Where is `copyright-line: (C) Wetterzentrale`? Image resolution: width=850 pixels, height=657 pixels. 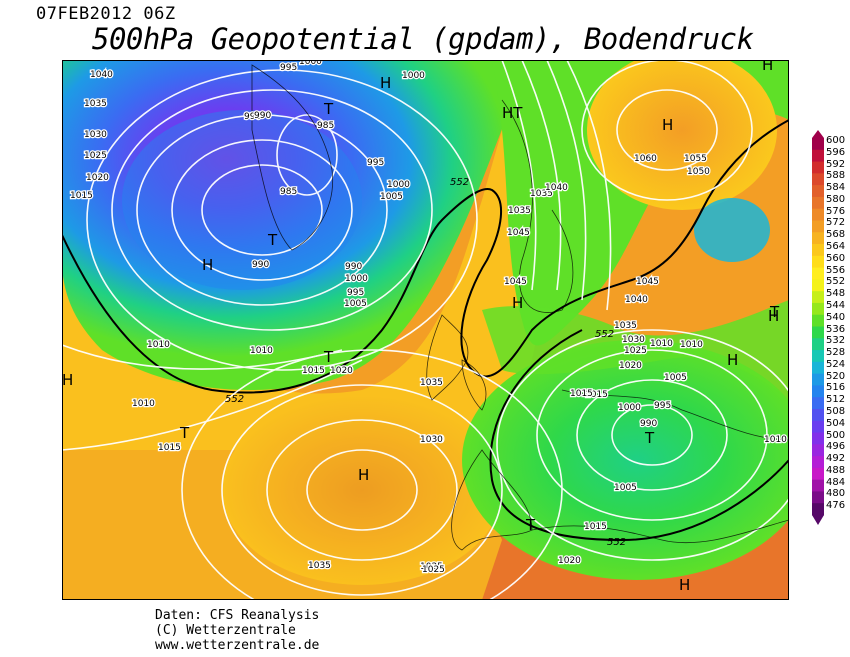 copyright-line: (C) Wetterzentrale is located at coordinates (225, 630).